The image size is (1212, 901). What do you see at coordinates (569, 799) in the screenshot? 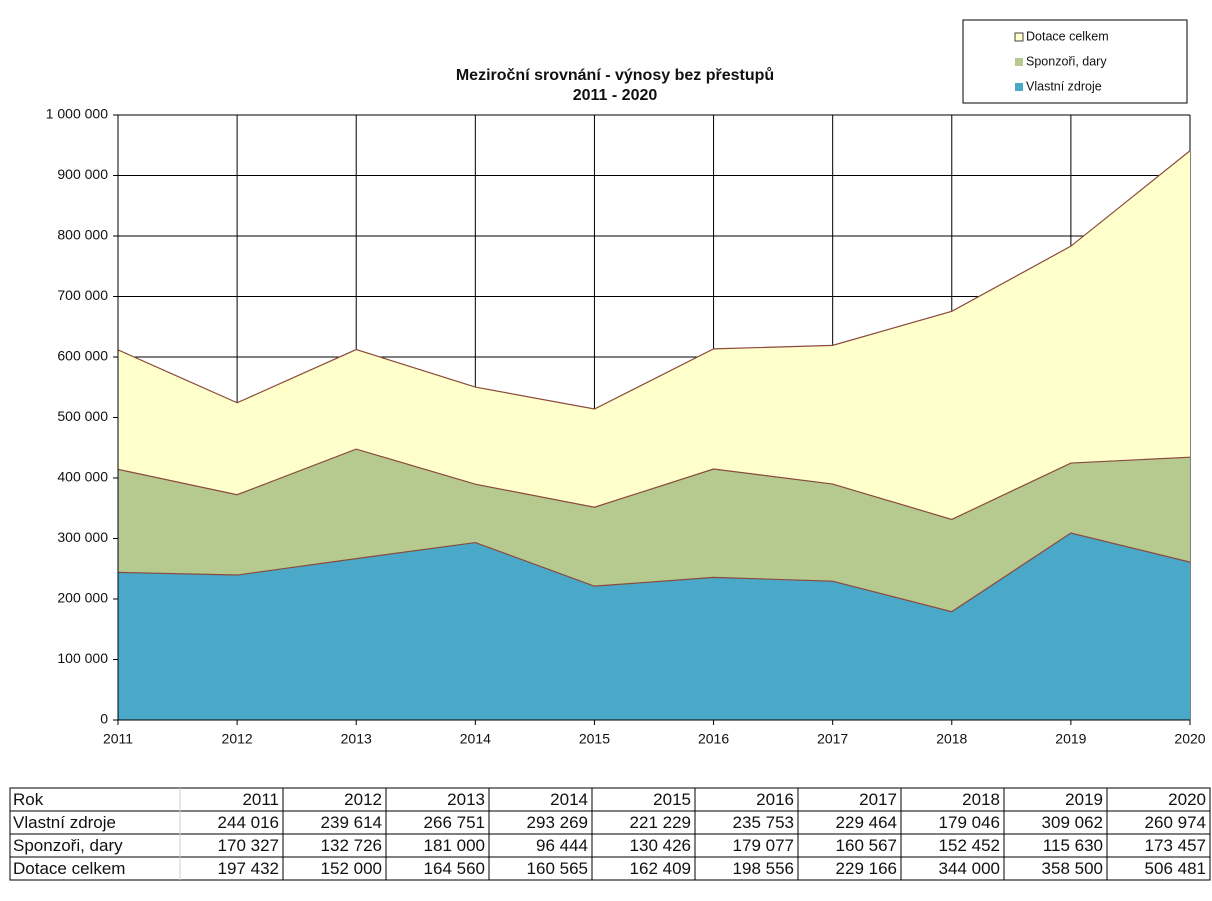
I see `table-year: 2014` at bounding box center [569, 799].